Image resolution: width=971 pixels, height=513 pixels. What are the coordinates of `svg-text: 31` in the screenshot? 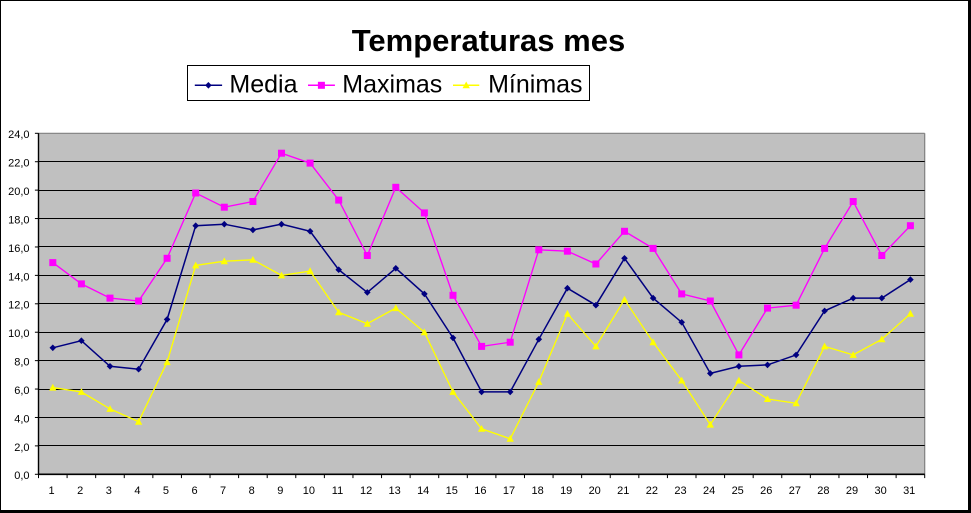 It's located at (909, 491).